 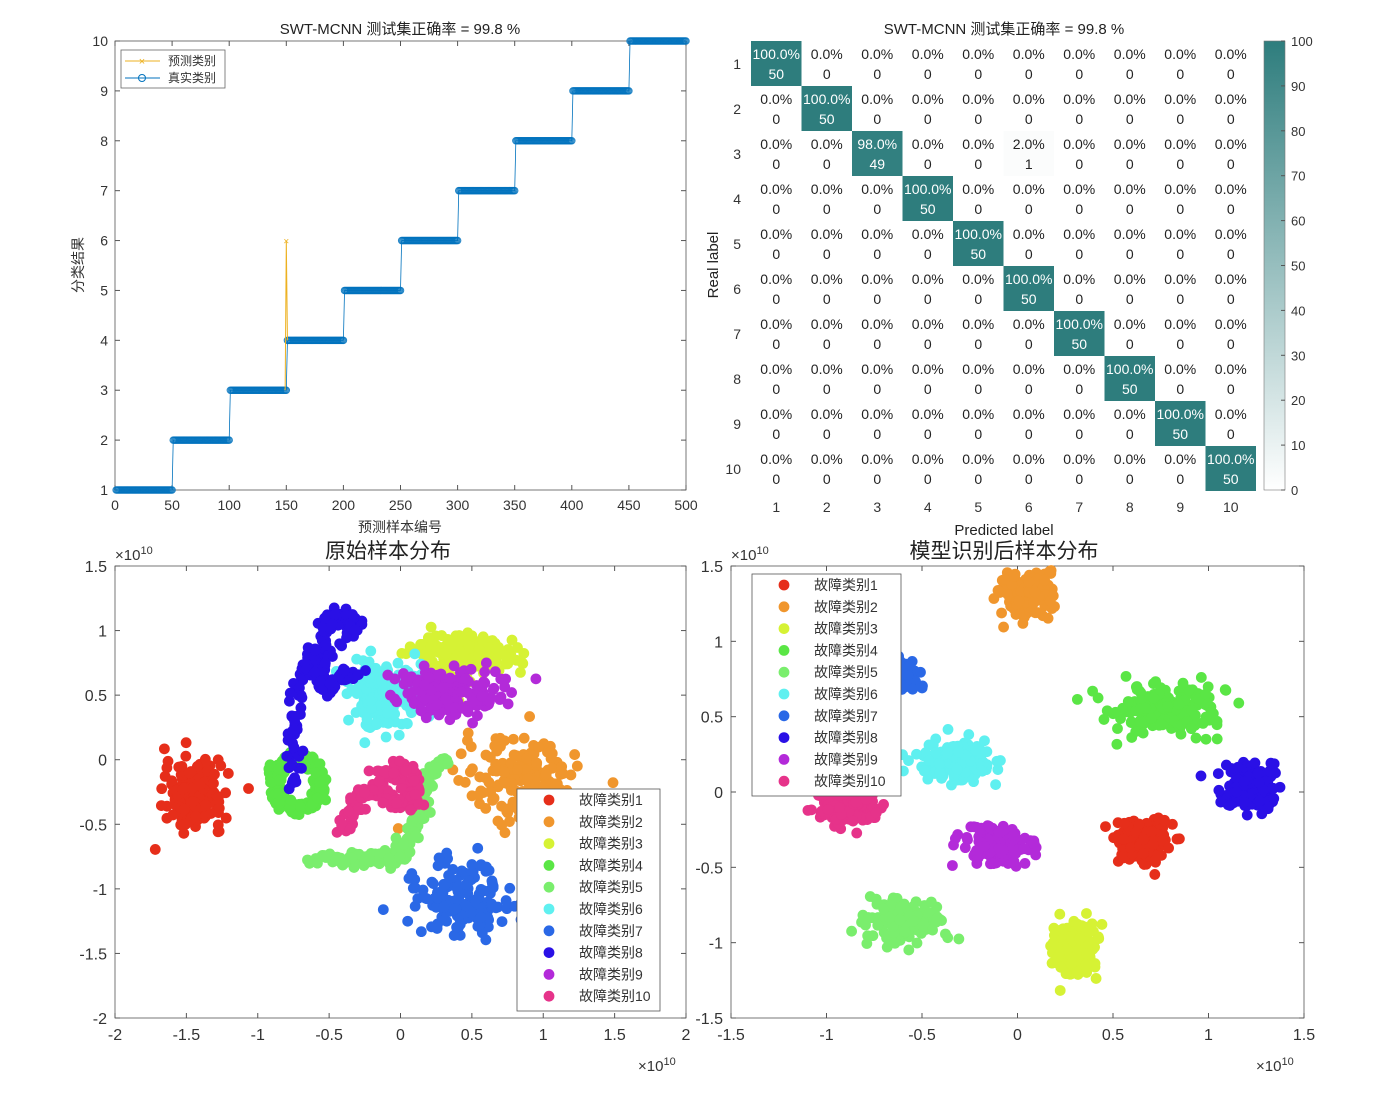 I want to click on plot1-xtick-label: 300, so click(x=458, y=505).